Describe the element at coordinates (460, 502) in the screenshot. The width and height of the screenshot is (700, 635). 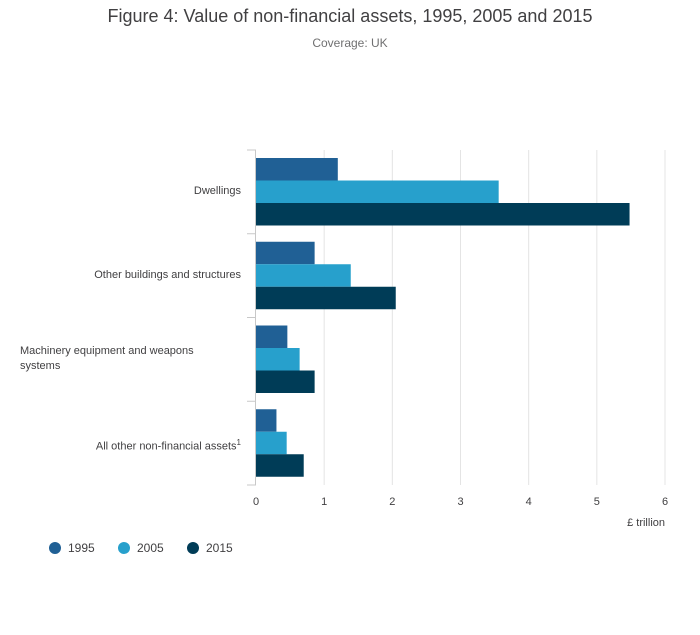
I see `x-tick-label: 3` at that location.